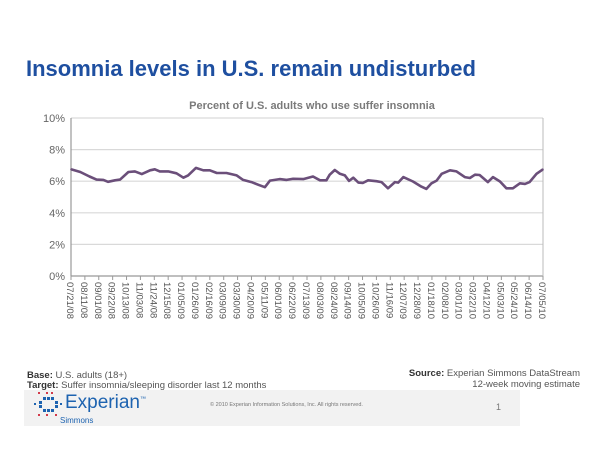 This screenshot has width=600, height=450. Describe the element at coordinates (208, 300) in the screenshot. I see `x-tick-label: 02/16/09` at that location.